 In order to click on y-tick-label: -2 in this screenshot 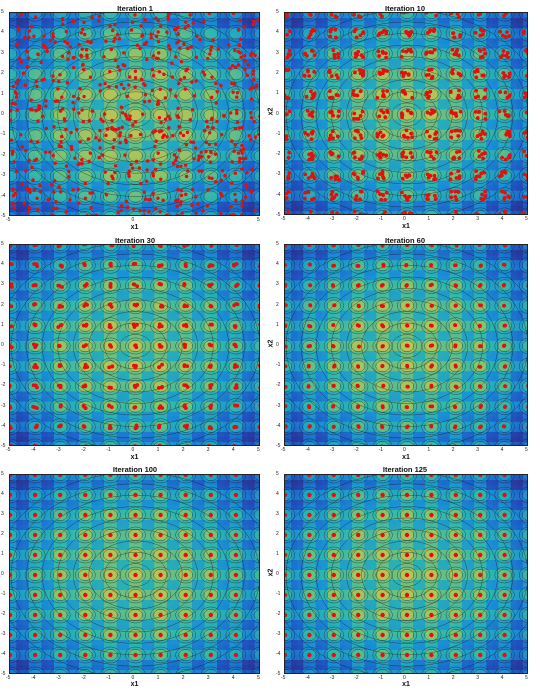, I will do `click(3, 614)`.